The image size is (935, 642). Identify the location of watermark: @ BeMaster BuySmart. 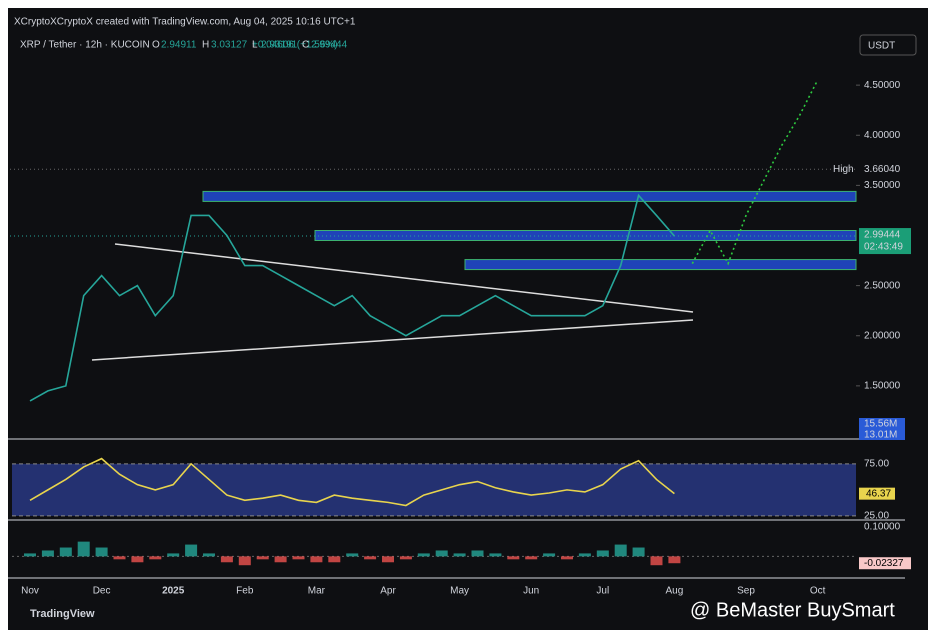
(792, 610).